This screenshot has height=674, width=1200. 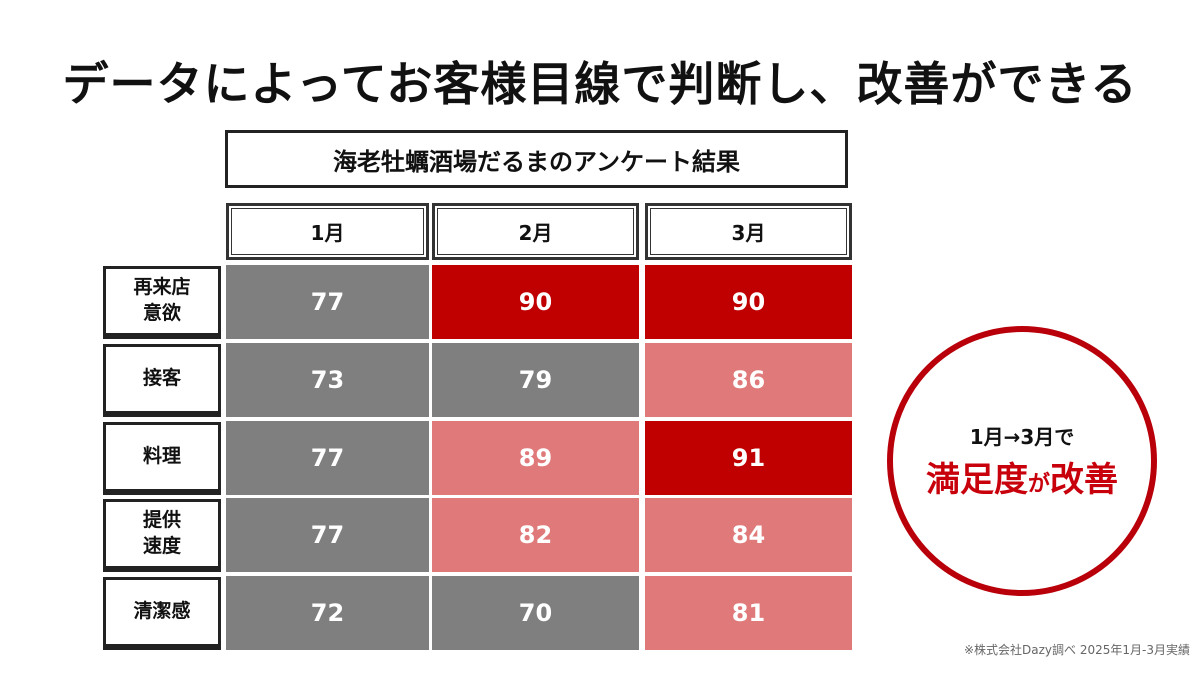 I want to click on row-header: 提供 速度, so click(x=162, y=535).